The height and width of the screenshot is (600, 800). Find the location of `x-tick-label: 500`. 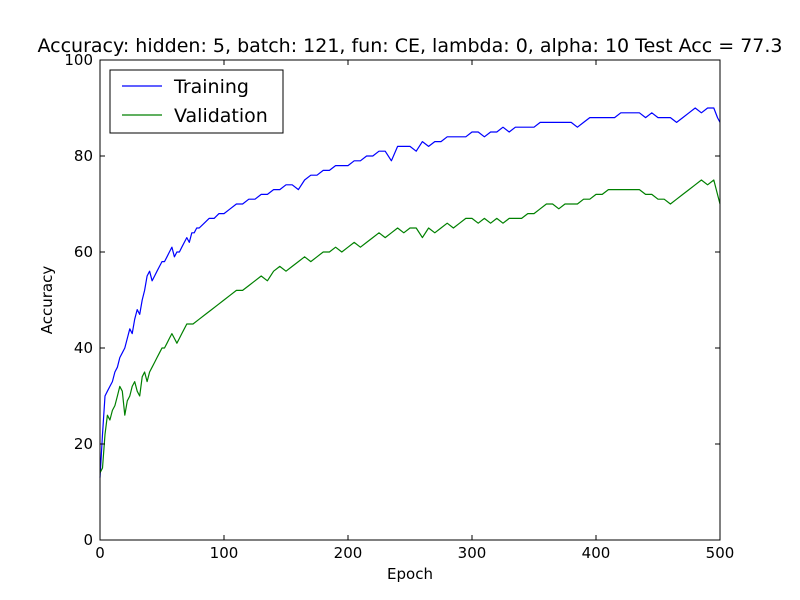

x-tick-label: 500 is located at coordinates (720, 553).